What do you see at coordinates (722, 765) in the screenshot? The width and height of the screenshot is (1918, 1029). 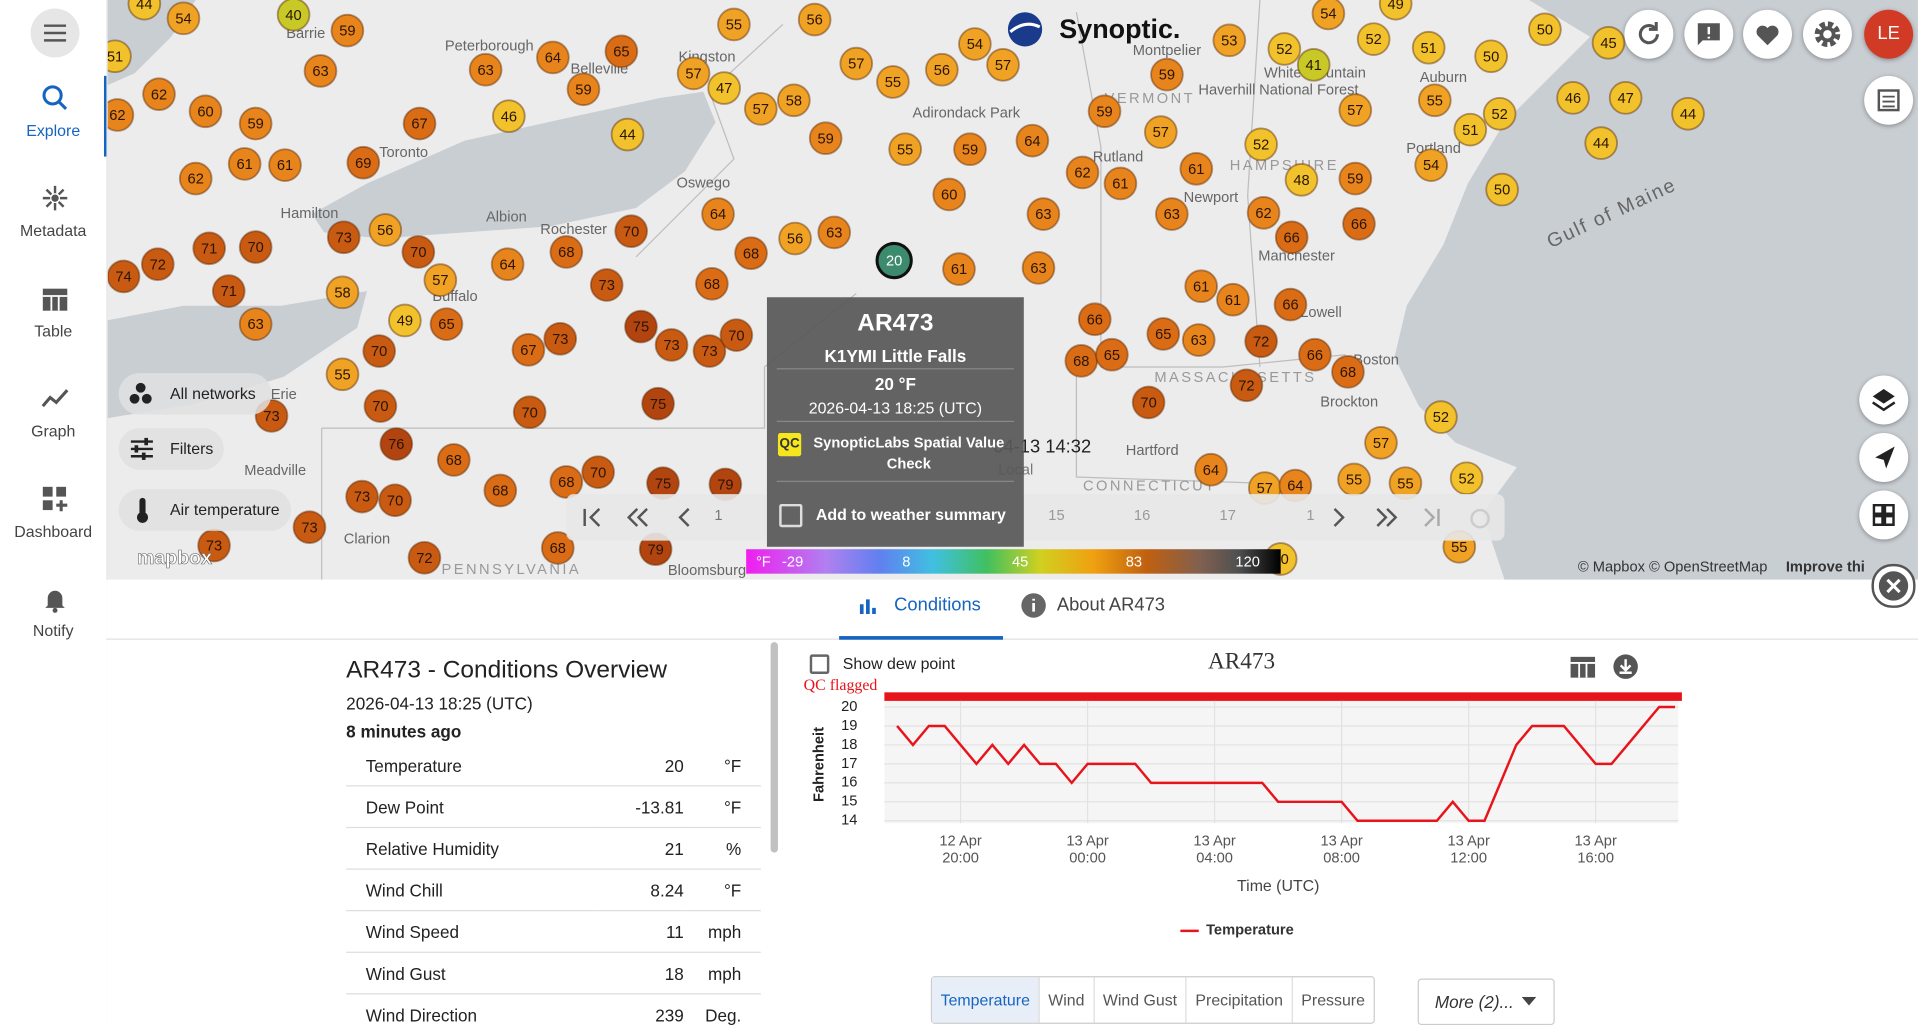 I see `condition-unit: °F` at bounding box center [722, 765].